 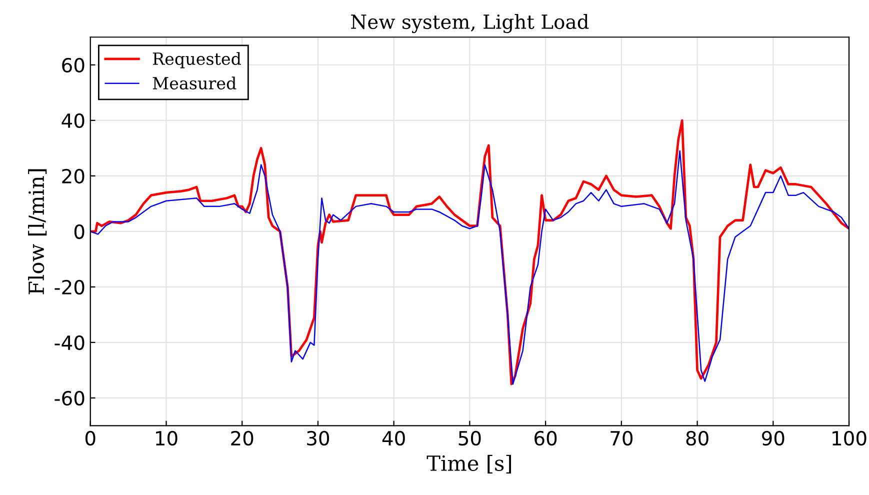 I want to click on x-tick-label: 60, so click(x=545, y=438).